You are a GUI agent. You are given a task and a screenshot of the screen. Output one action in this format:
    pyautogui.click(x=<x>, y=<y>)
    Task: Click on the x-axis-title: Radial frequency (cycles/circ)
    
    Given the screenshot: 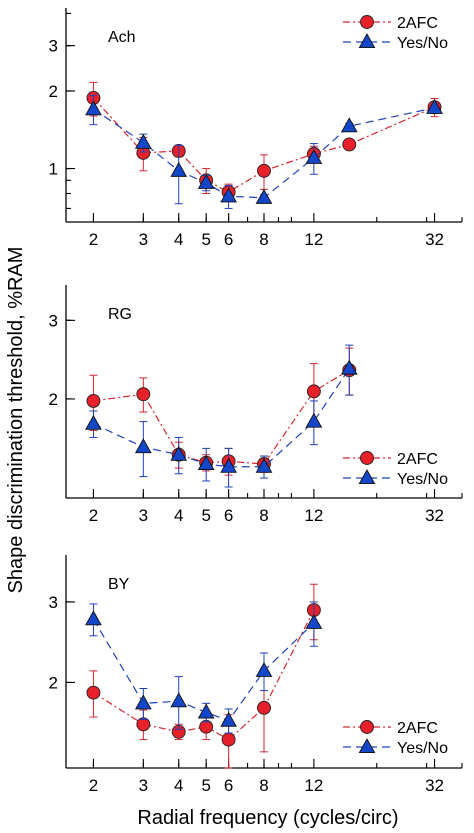 What is the action you would take?
    pyautogui.click(x=267, y=818)
    